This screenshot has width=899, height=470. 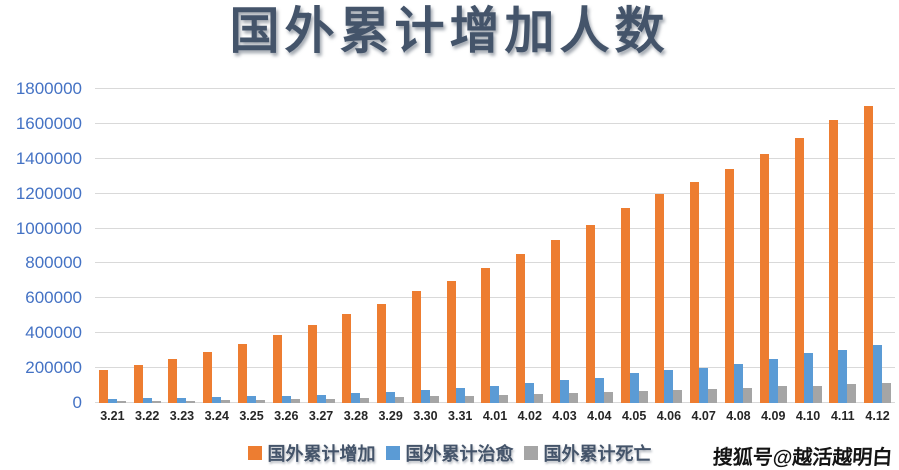 What do you see at coordinates (48, 228) in the screenshot?
I see `y-tick-label: 1000000` at bounding box center [48, 228].